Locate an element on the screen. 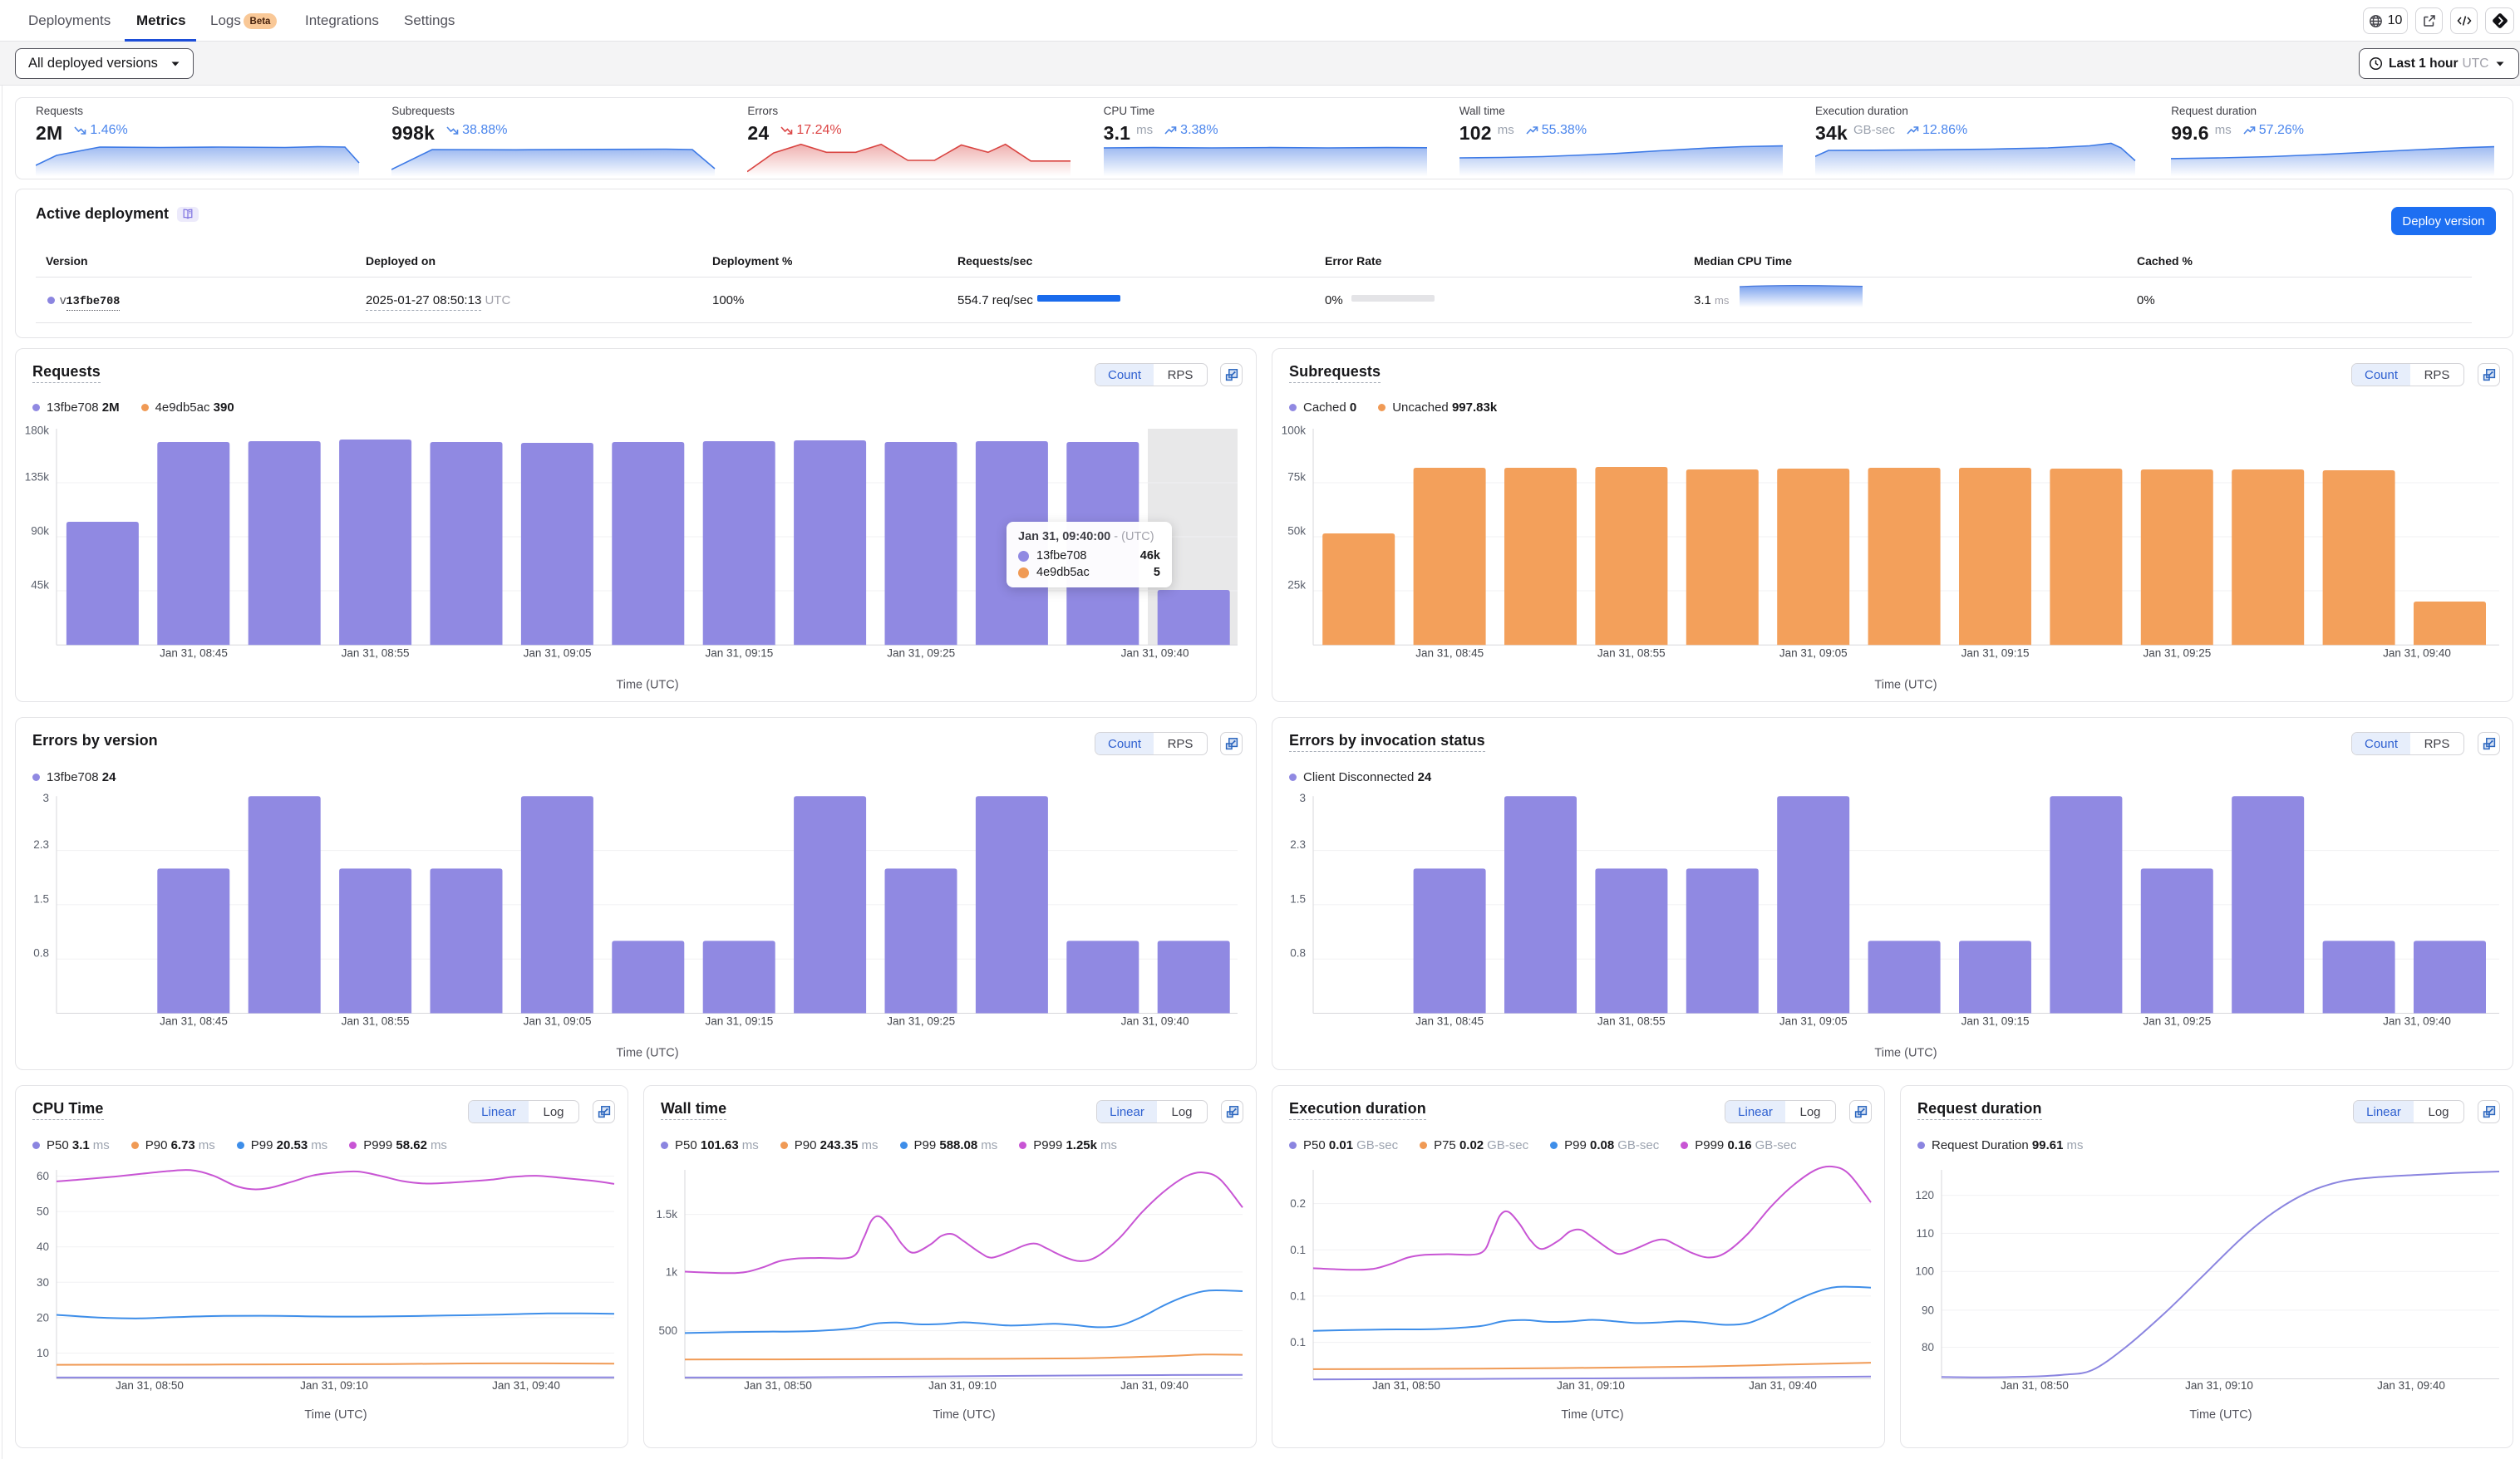  svg-text: 40 is located at coordinates (43, 1246).